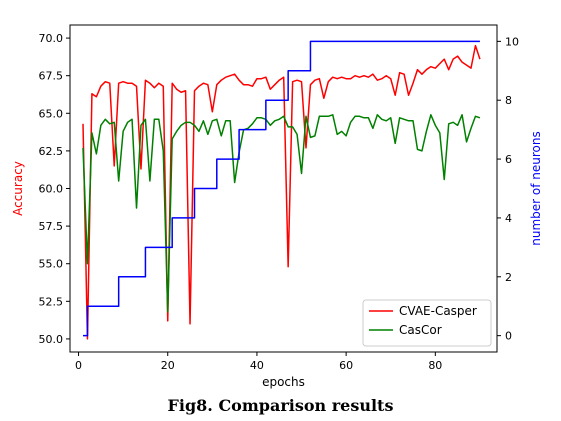 The image size is (561, 421). Describe the element at coordinates (51, 339) in the screenshot. I see `y-left-tick-label: 50.0` at that location.